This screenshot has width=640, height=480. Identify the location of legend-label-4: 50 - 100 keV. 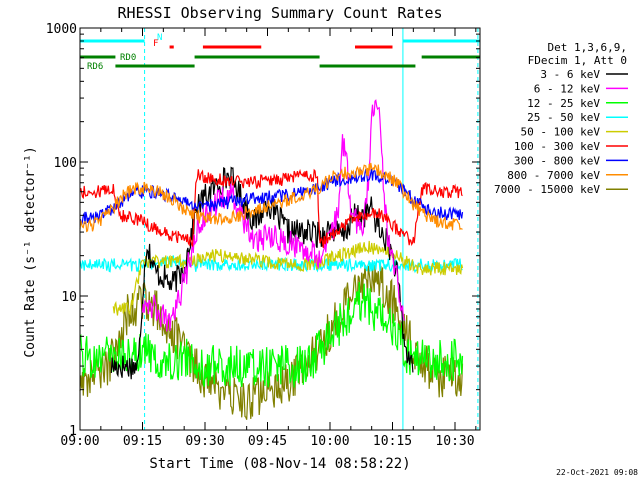
(561, 132).